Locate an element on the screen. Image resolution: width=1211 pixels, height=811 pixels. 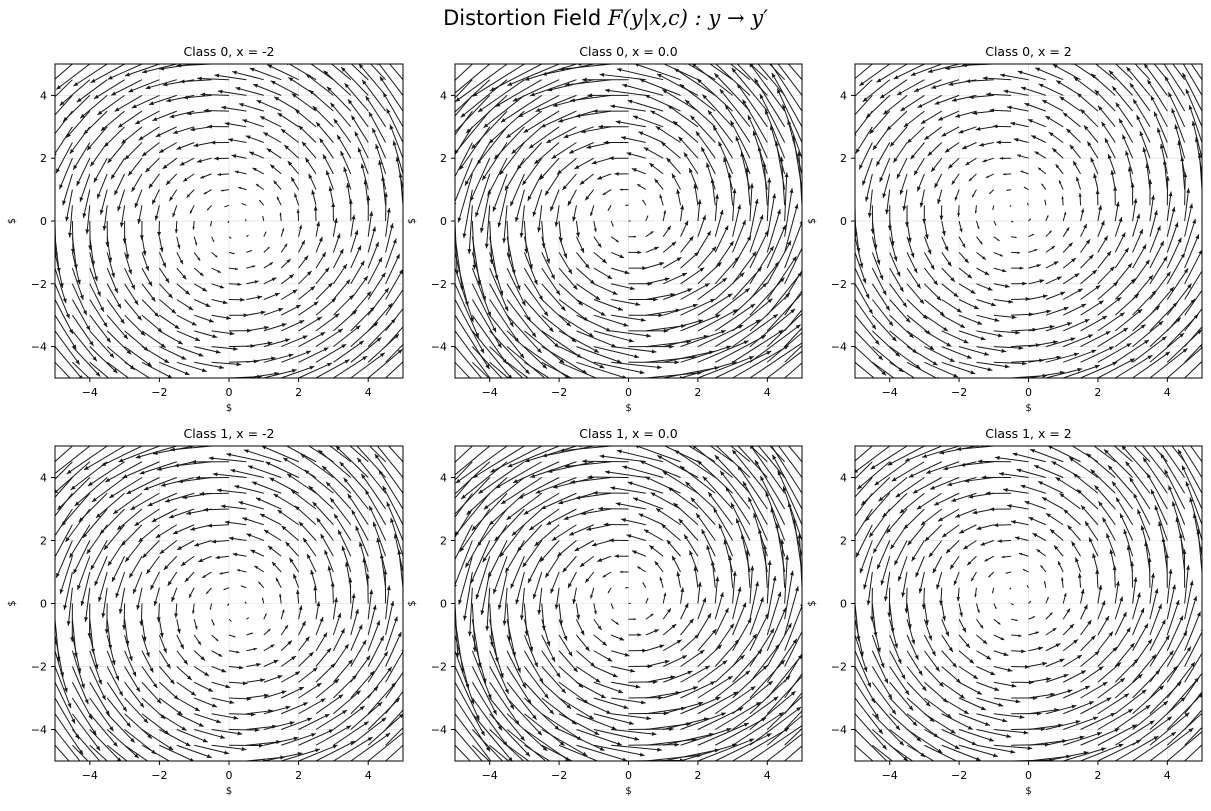
subplot-title: Class 1, x = 0.0 is located at coordinates (628, 433).